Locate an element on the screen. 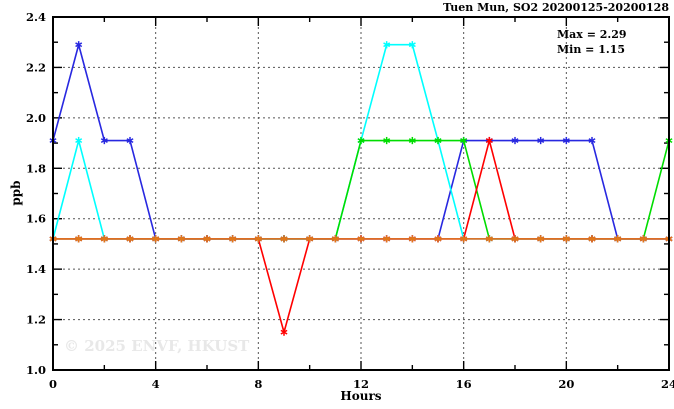  statistics-legend: Max = 2.29 Min = 1.15 is located at coordinates (592, 42).